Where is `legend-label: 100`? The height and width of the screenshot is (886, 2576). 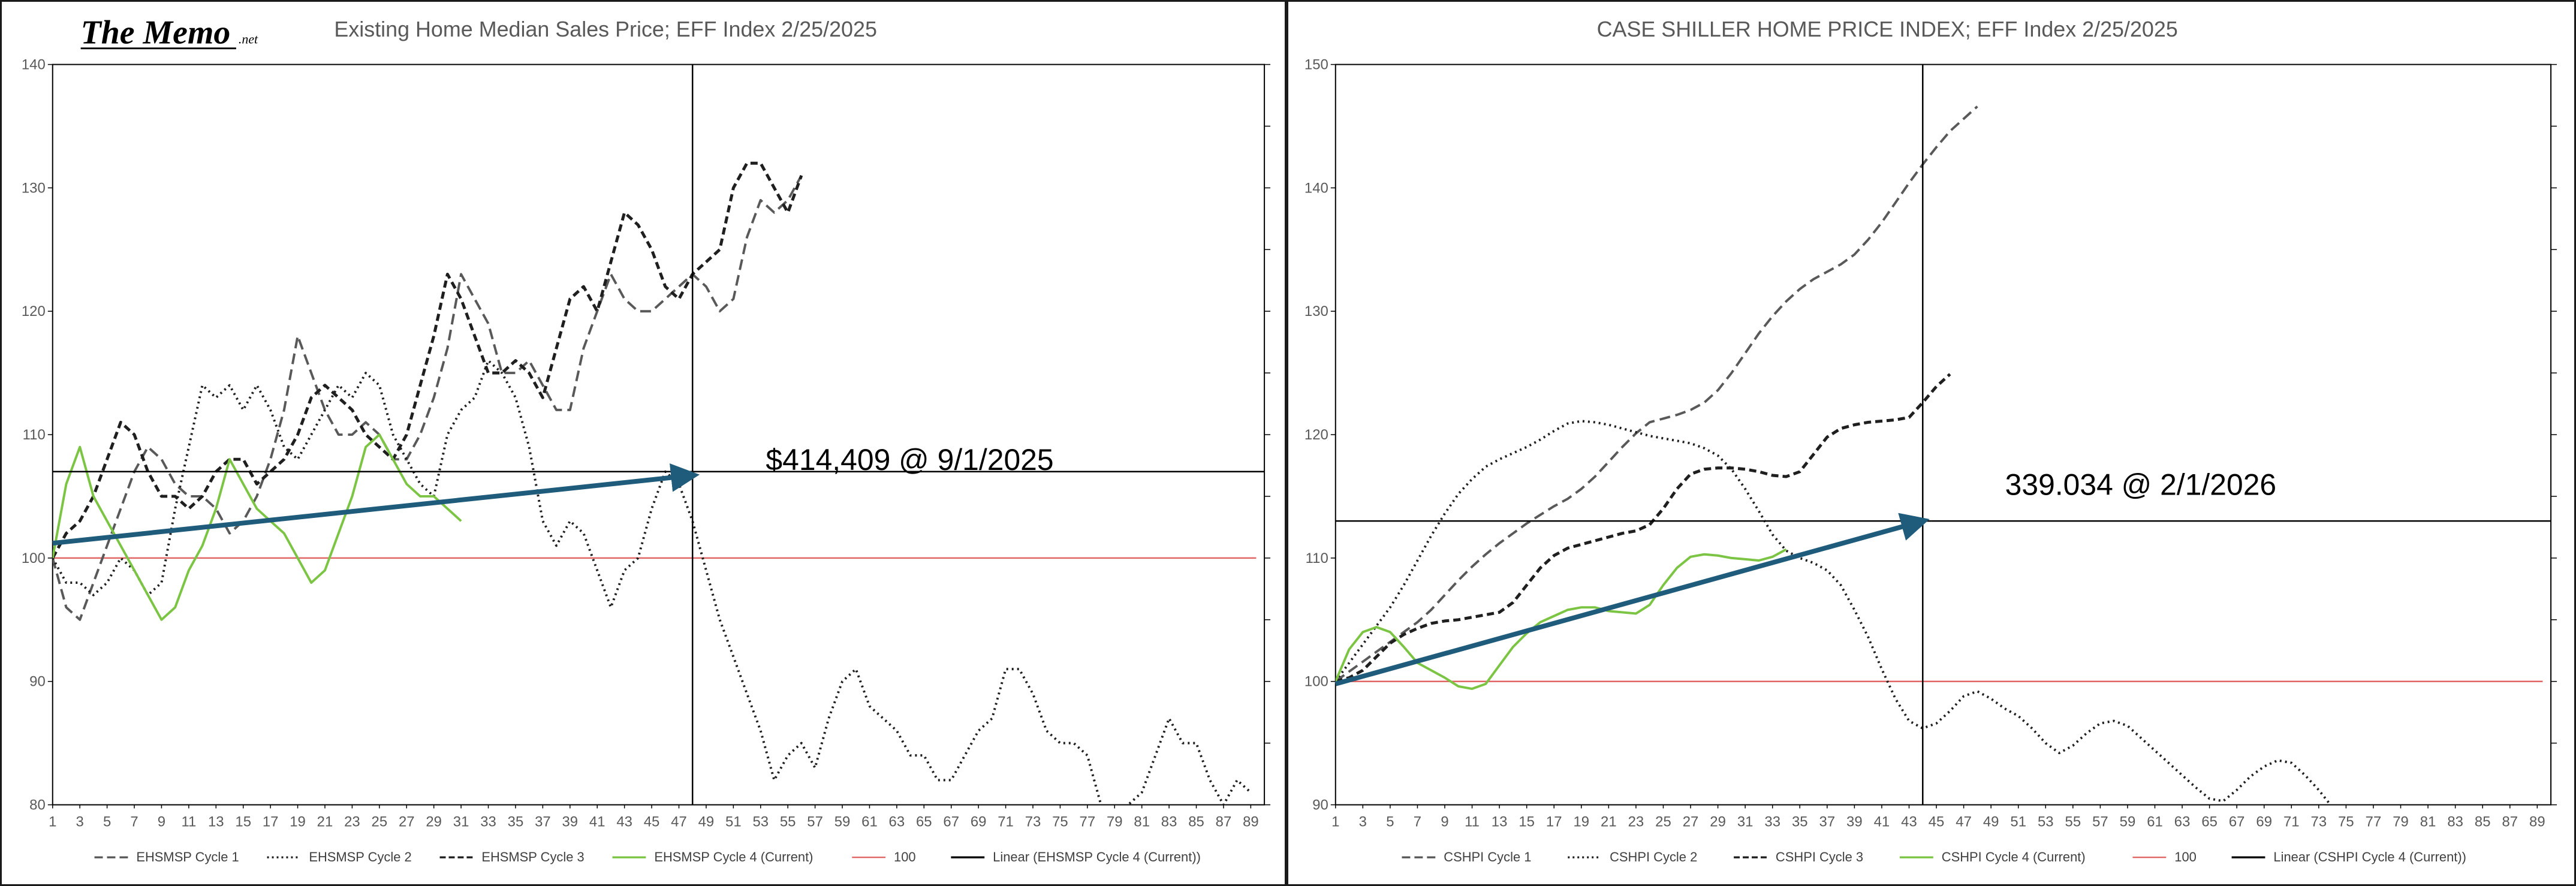 legend-label: 100 is located at coordinates (905, 856).